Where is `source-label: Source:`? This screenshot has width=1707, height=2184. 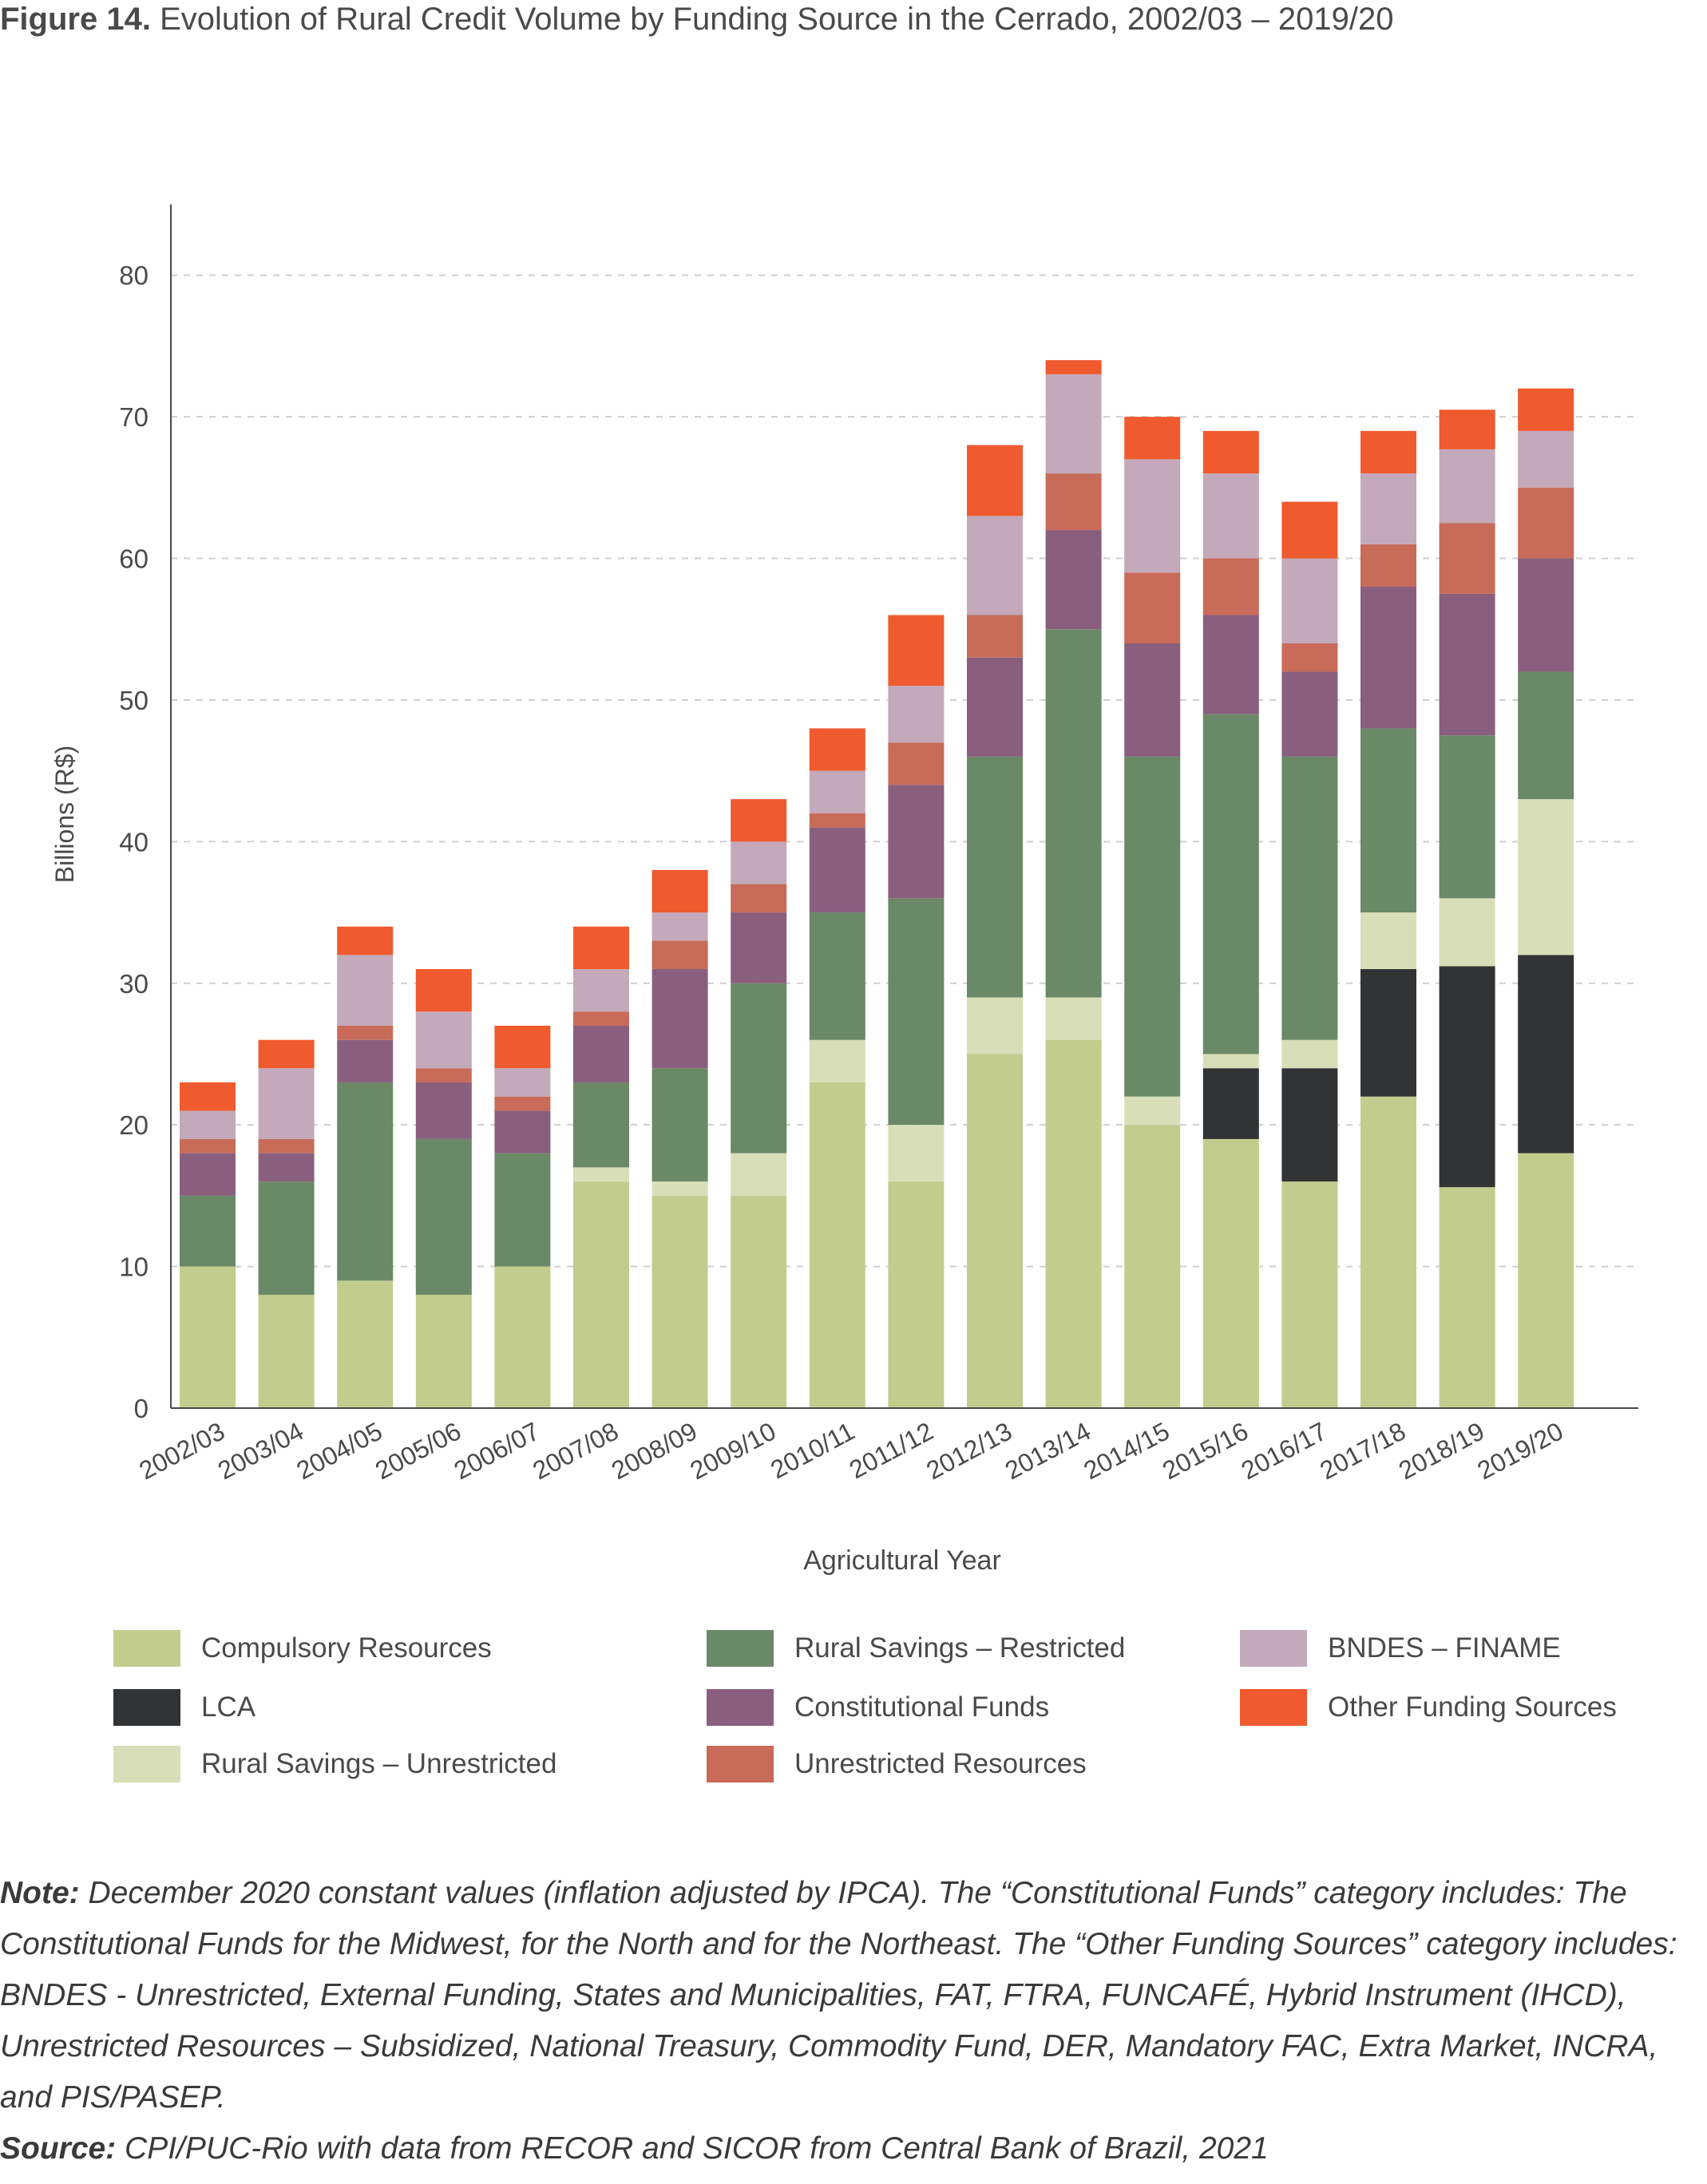 source-label: Source: is located at coordinates (59, 2148).